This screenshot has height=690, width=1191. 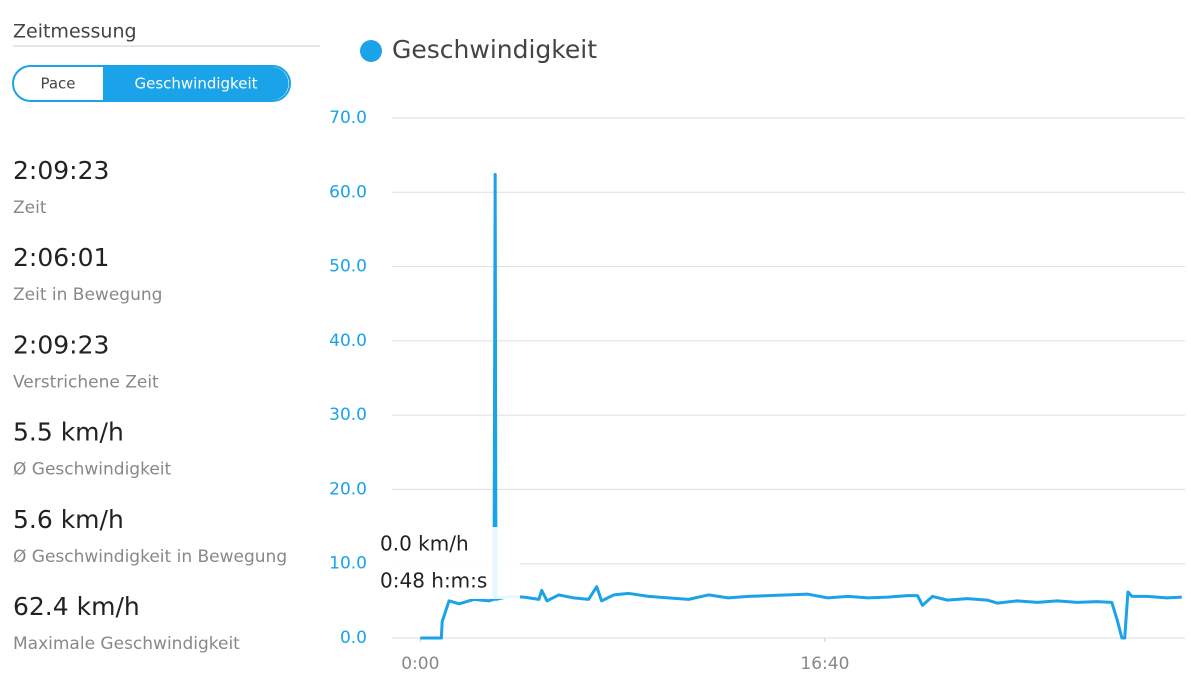 I want to click on stat-label: Zeit in Bewegung, so click(x=87, y=295).